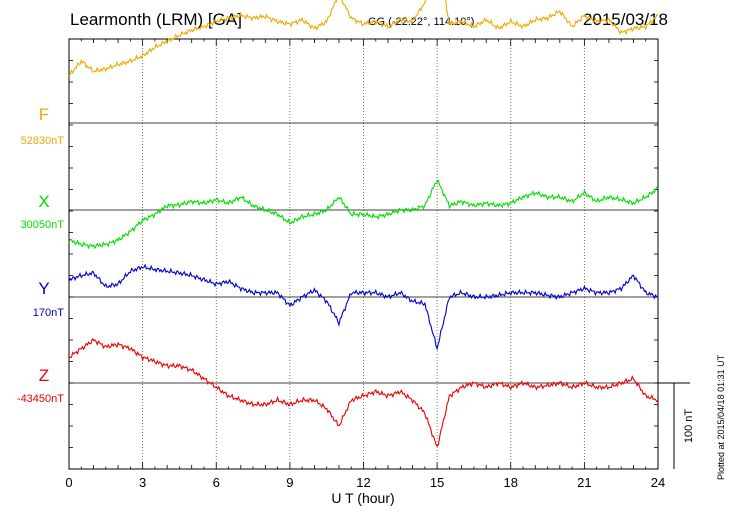 This screenshot has height=520, width=730. Describe the element at coordinates (40, 399) in the screenshot. I see `series-baseline-z: -43450nT` at that location.